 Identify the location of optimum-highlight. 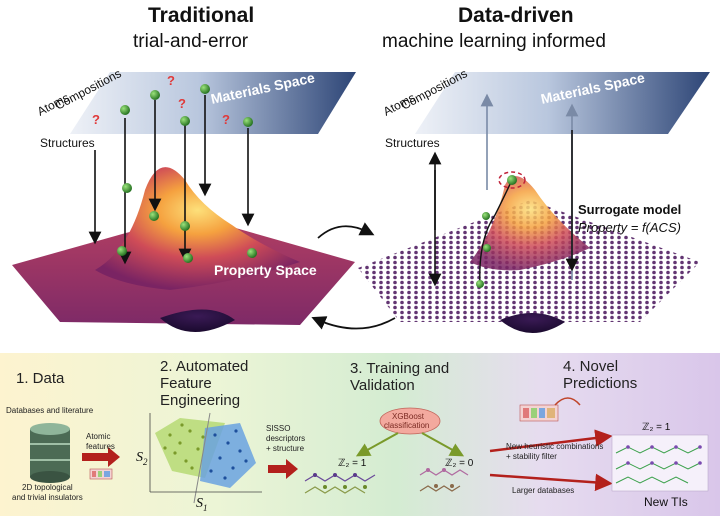
(512, 180).